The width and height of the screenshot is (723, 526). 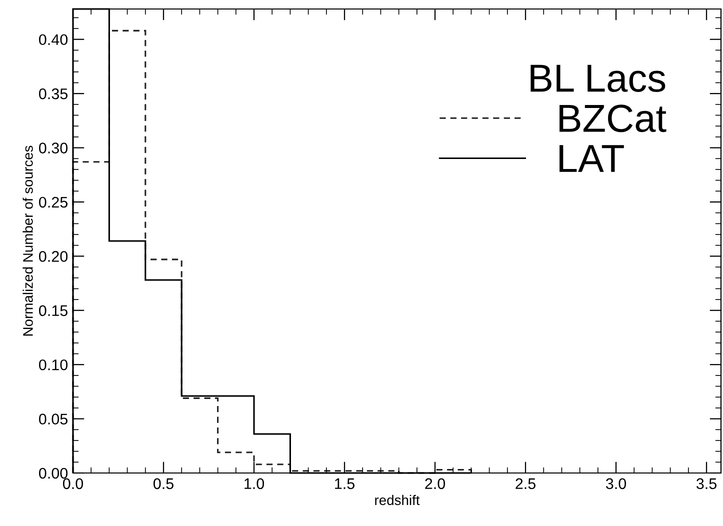 What do you see at coordinates (435, 484) in the screenshot?
I see `x-tick-label: 2.0` at bounding box center [435, 484].